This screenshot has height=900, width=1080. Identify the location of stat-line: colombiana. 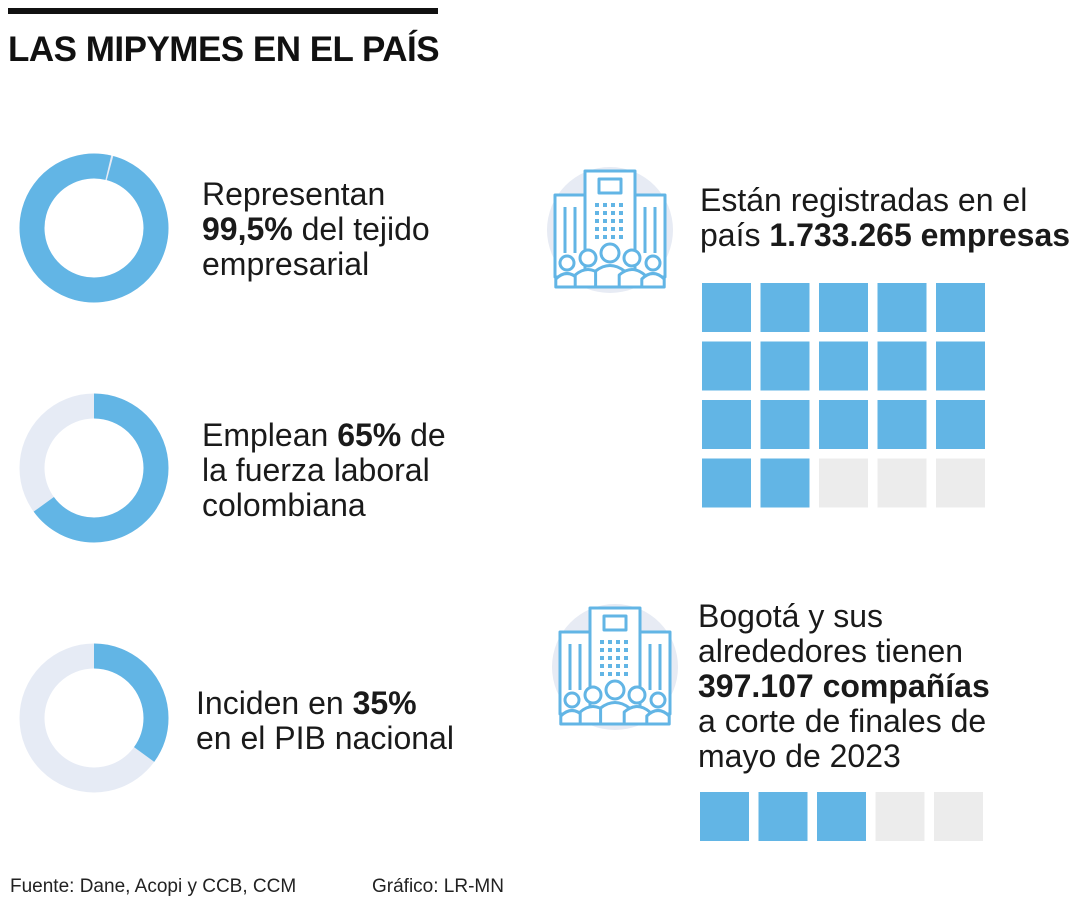
(284, 505).